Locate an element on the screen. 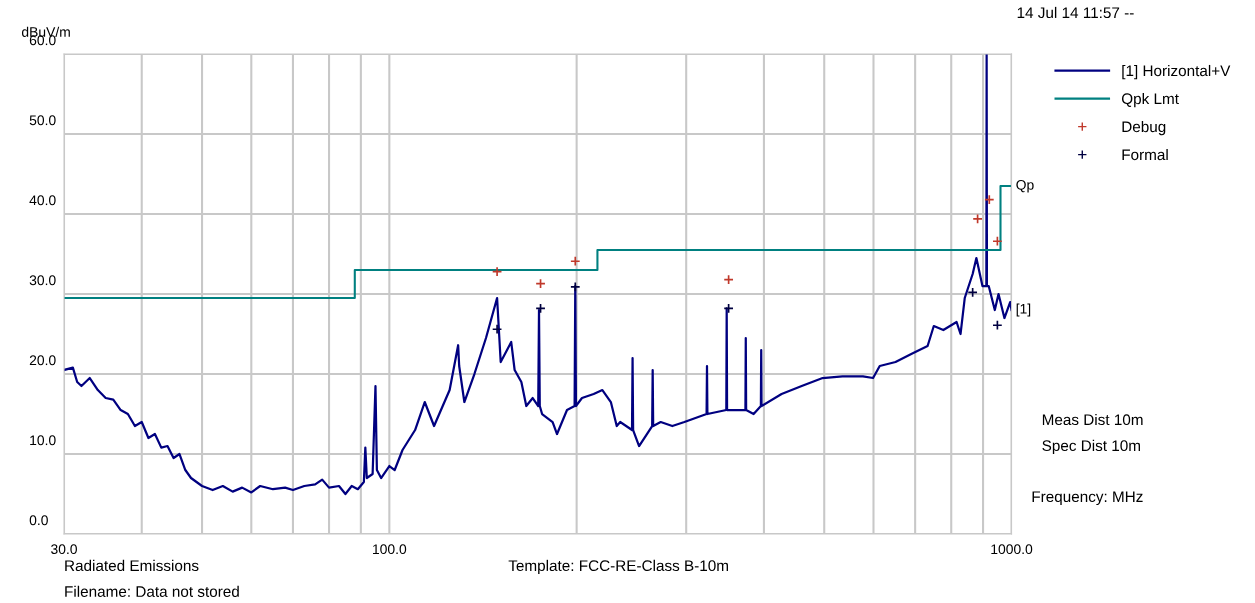 This screenshot has height=603, width=1255. y-tick-label: 60.0 is located at coordinates (42, 40).